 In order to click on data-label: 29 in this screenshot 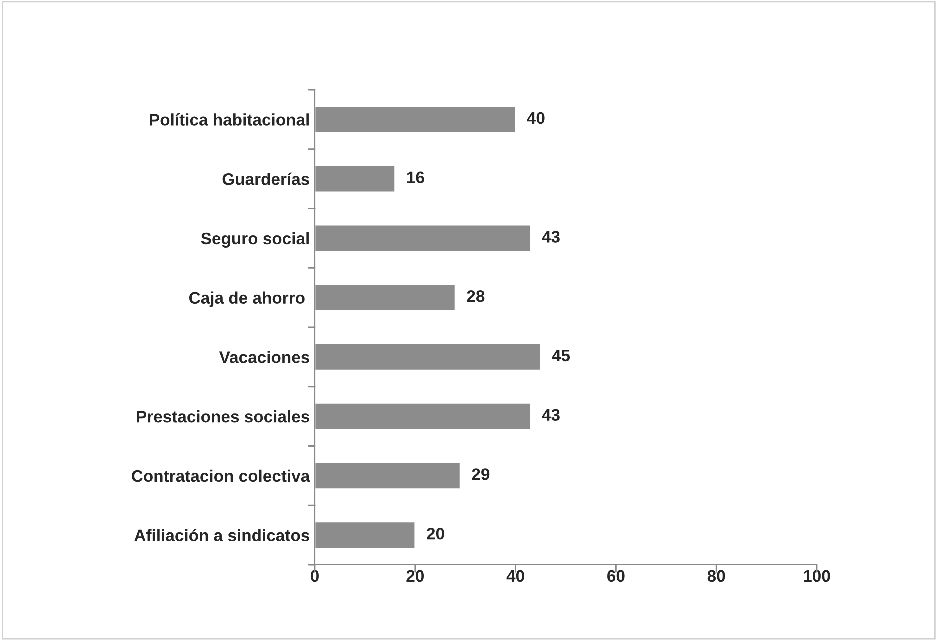, I will do `click(481, 474)`.